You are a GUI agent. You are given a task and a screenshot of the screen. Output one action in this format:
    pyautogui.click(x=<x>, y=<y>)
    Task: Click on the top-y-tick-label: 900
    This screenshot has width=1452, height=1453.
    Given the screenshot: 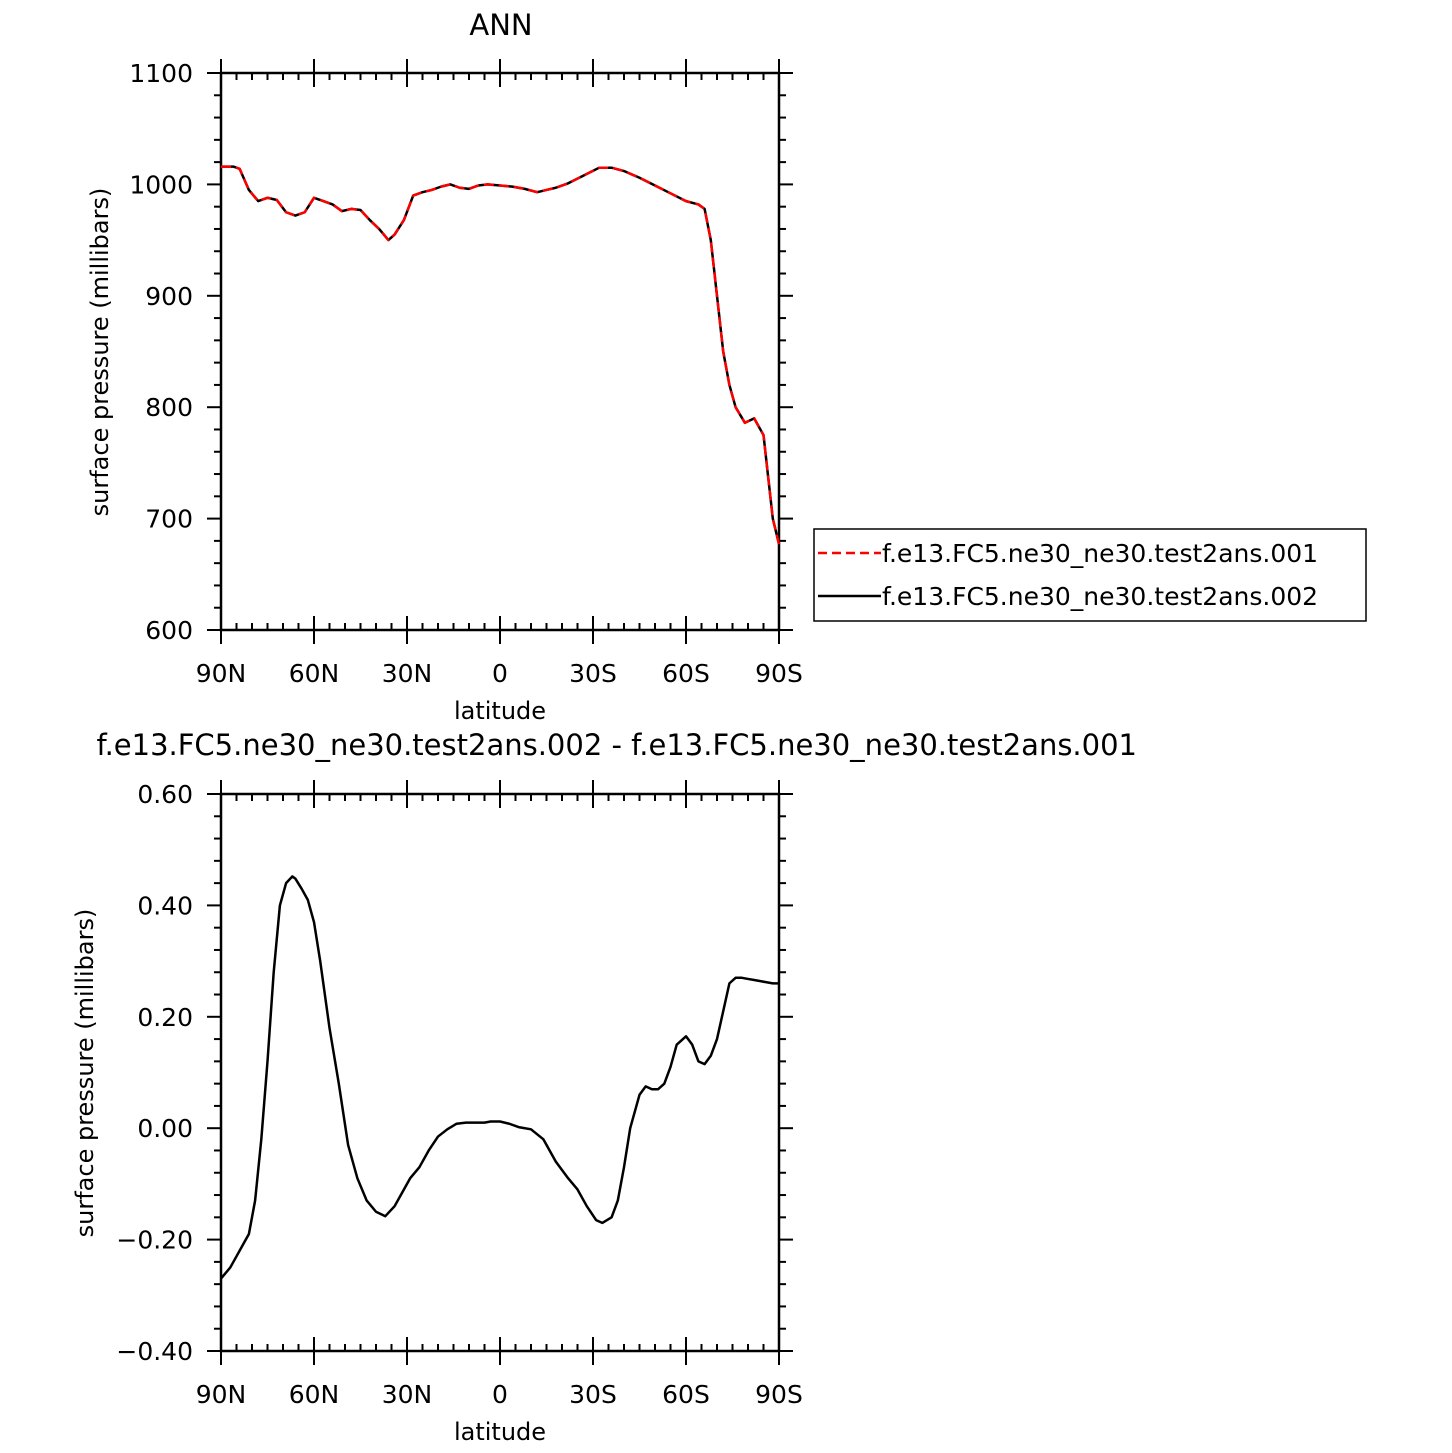 What is the action you would take?
    pyautogui.click(x=169, y=296)
    